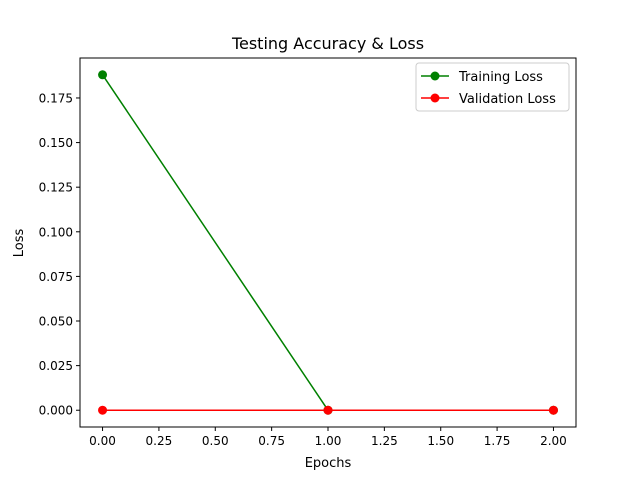 The image size is (640, 480). What do you see at coordinates (384, 441) in the screenshot?
I see `x-tick-label: 1.25` at bounding box center [384, 441].